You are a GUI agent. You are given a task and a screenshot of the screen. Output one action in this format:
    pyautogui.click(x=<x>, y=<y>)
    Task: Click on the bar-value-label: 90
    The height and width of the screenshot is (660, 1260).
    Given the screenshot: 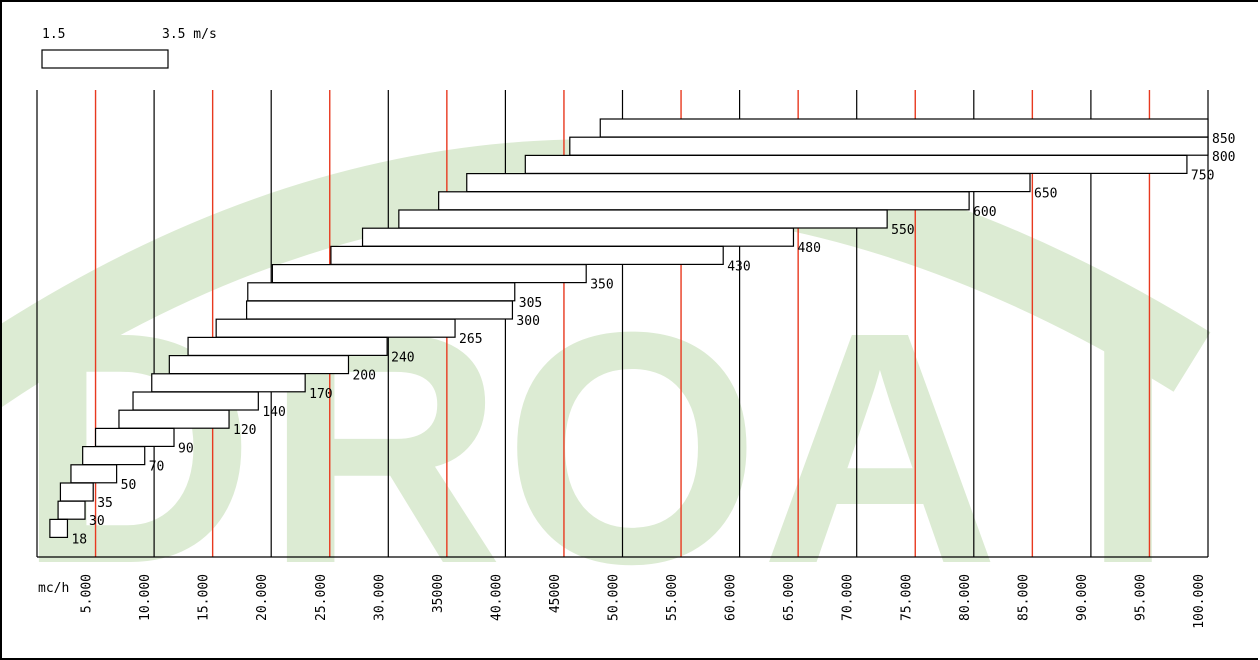 What is the action you would take?
    pyautogui.click(x=186, y=448)
    